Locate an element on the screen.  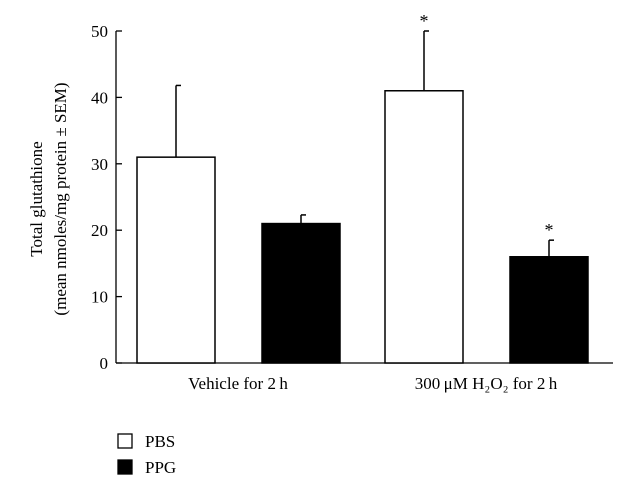
y-tick-label: 30 is located at coordinates (99, 164).